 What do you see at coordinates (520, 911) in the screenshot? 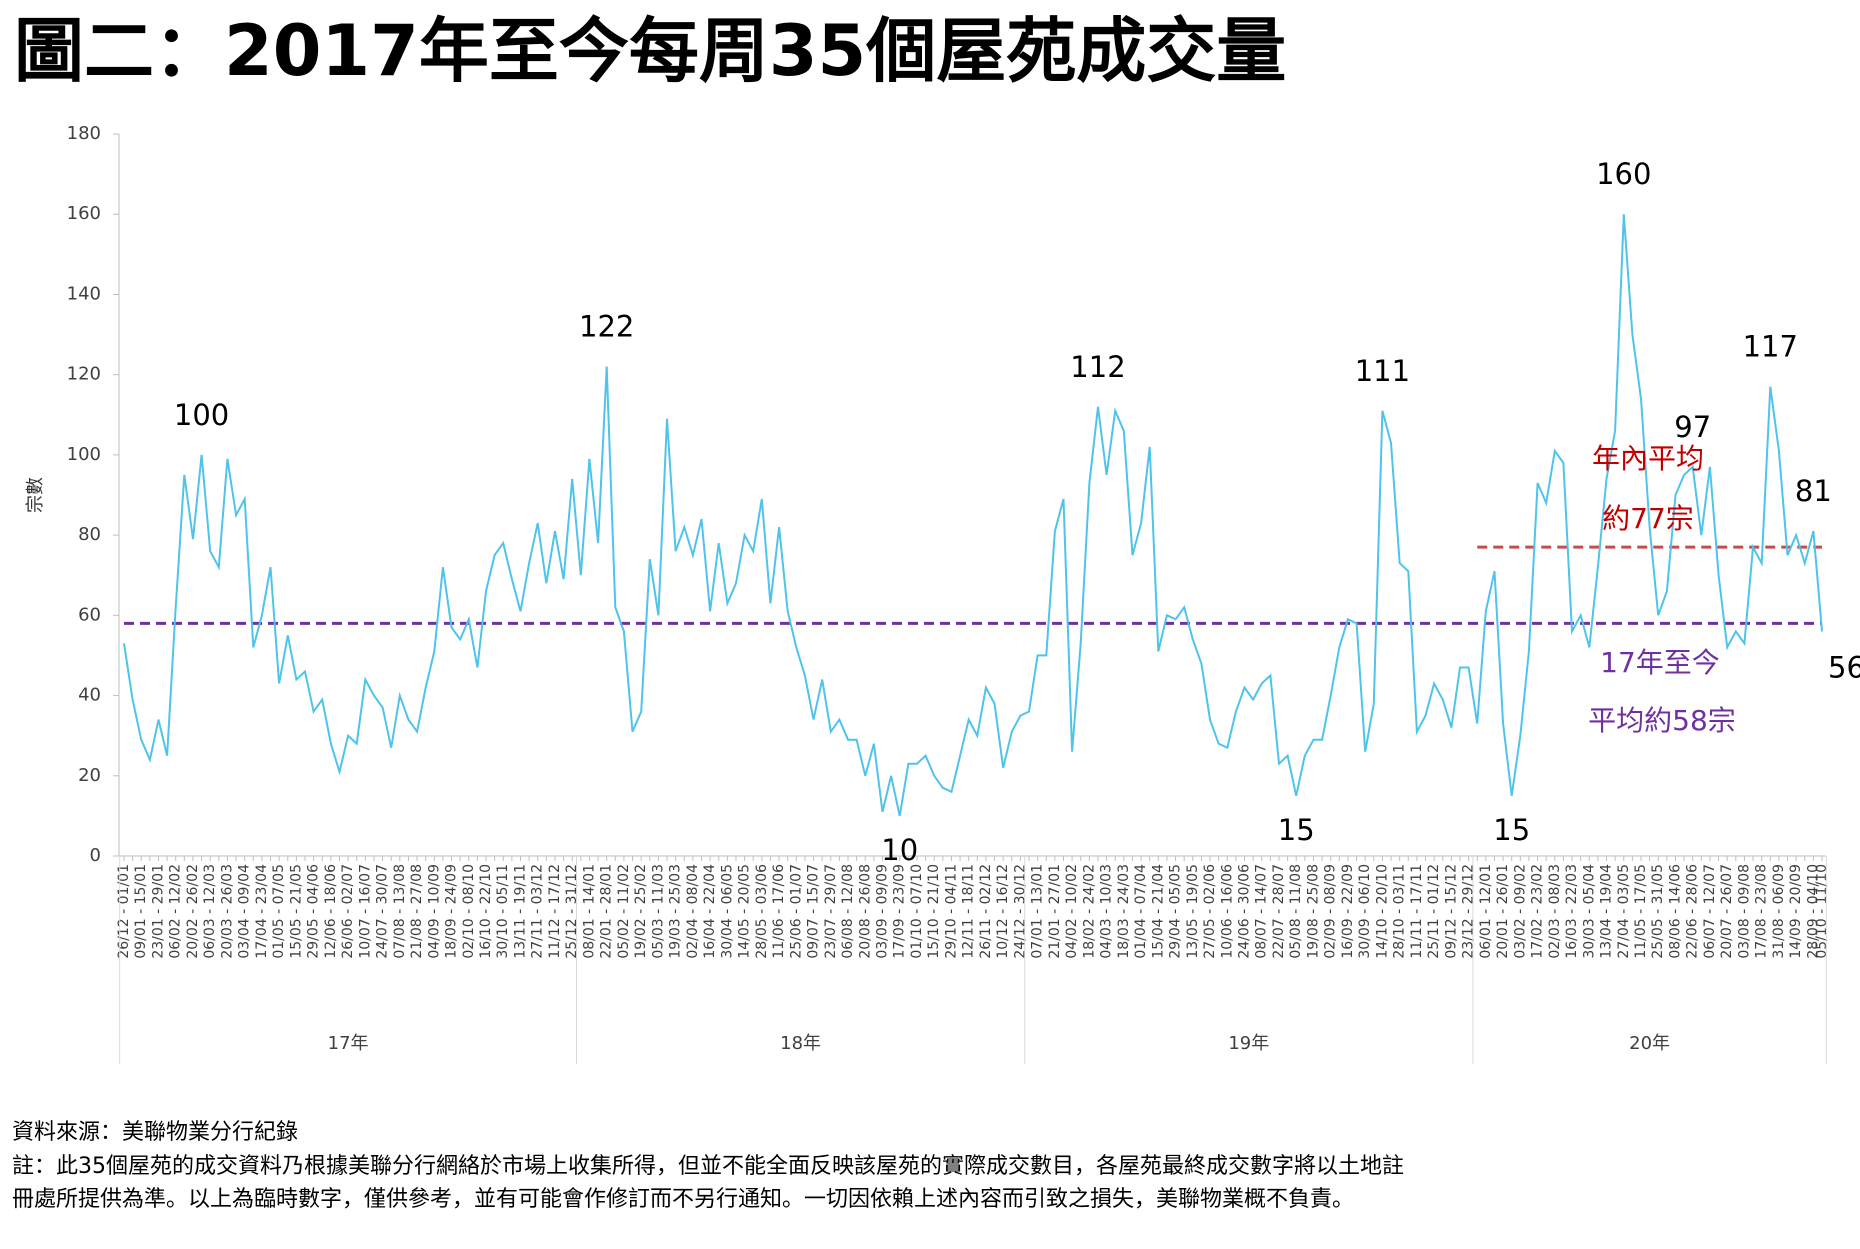
I see `x-tick-label: 13/11 - 19/11` at bounding box center [520, 911].